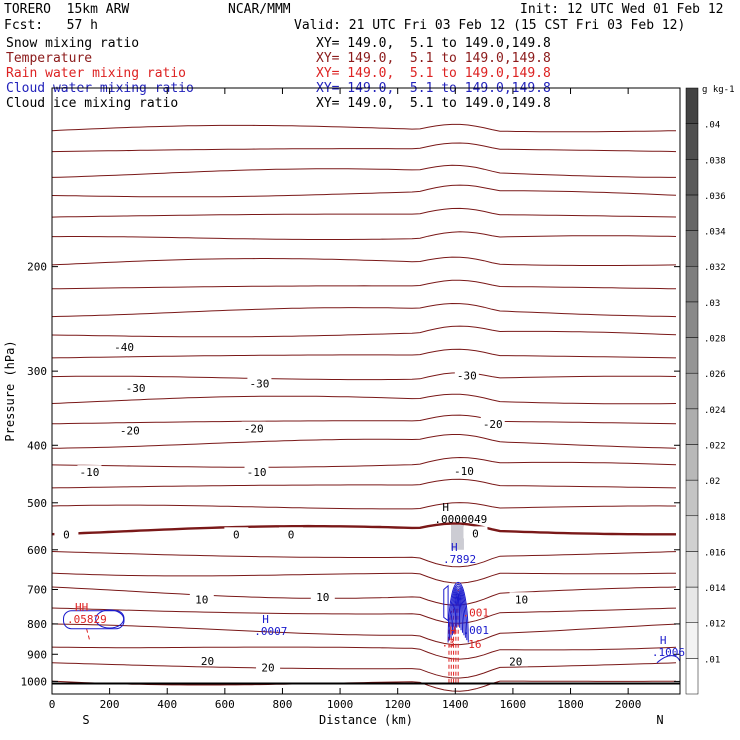 The image size is (740, 740). What do you see at coordinates (715, 446) in the screenshot?
I see `colorbar-tick-label: .022` at bounding box center [715, 446].